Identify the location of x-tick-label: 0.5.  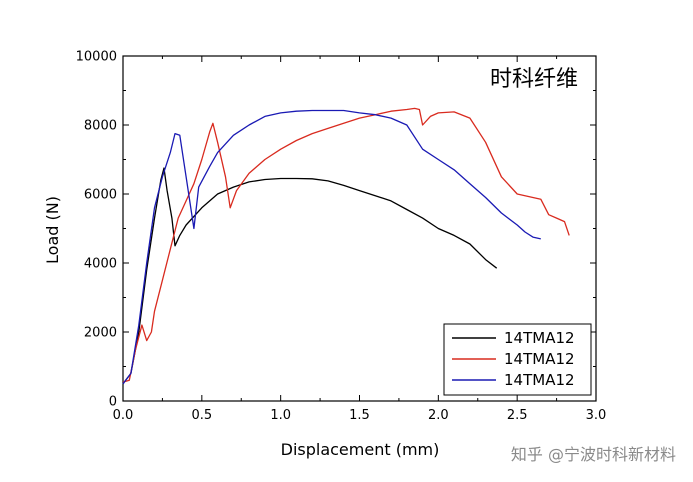
(201, 415).